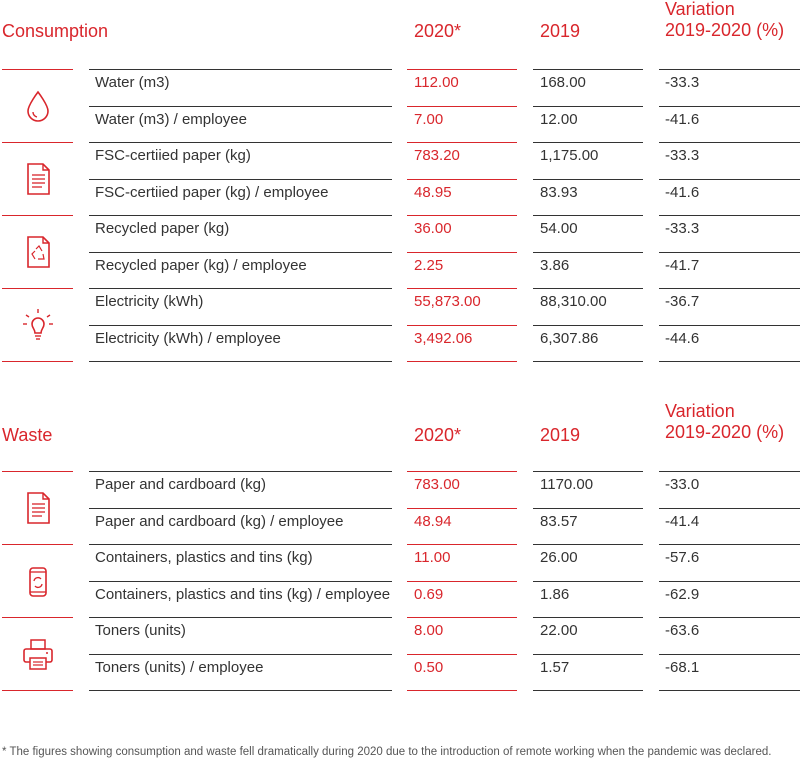 Image resolution: width=800 pixels, height=778 pixels. I want to click on row-label: Toners (units) / employee, so click(179, 667).